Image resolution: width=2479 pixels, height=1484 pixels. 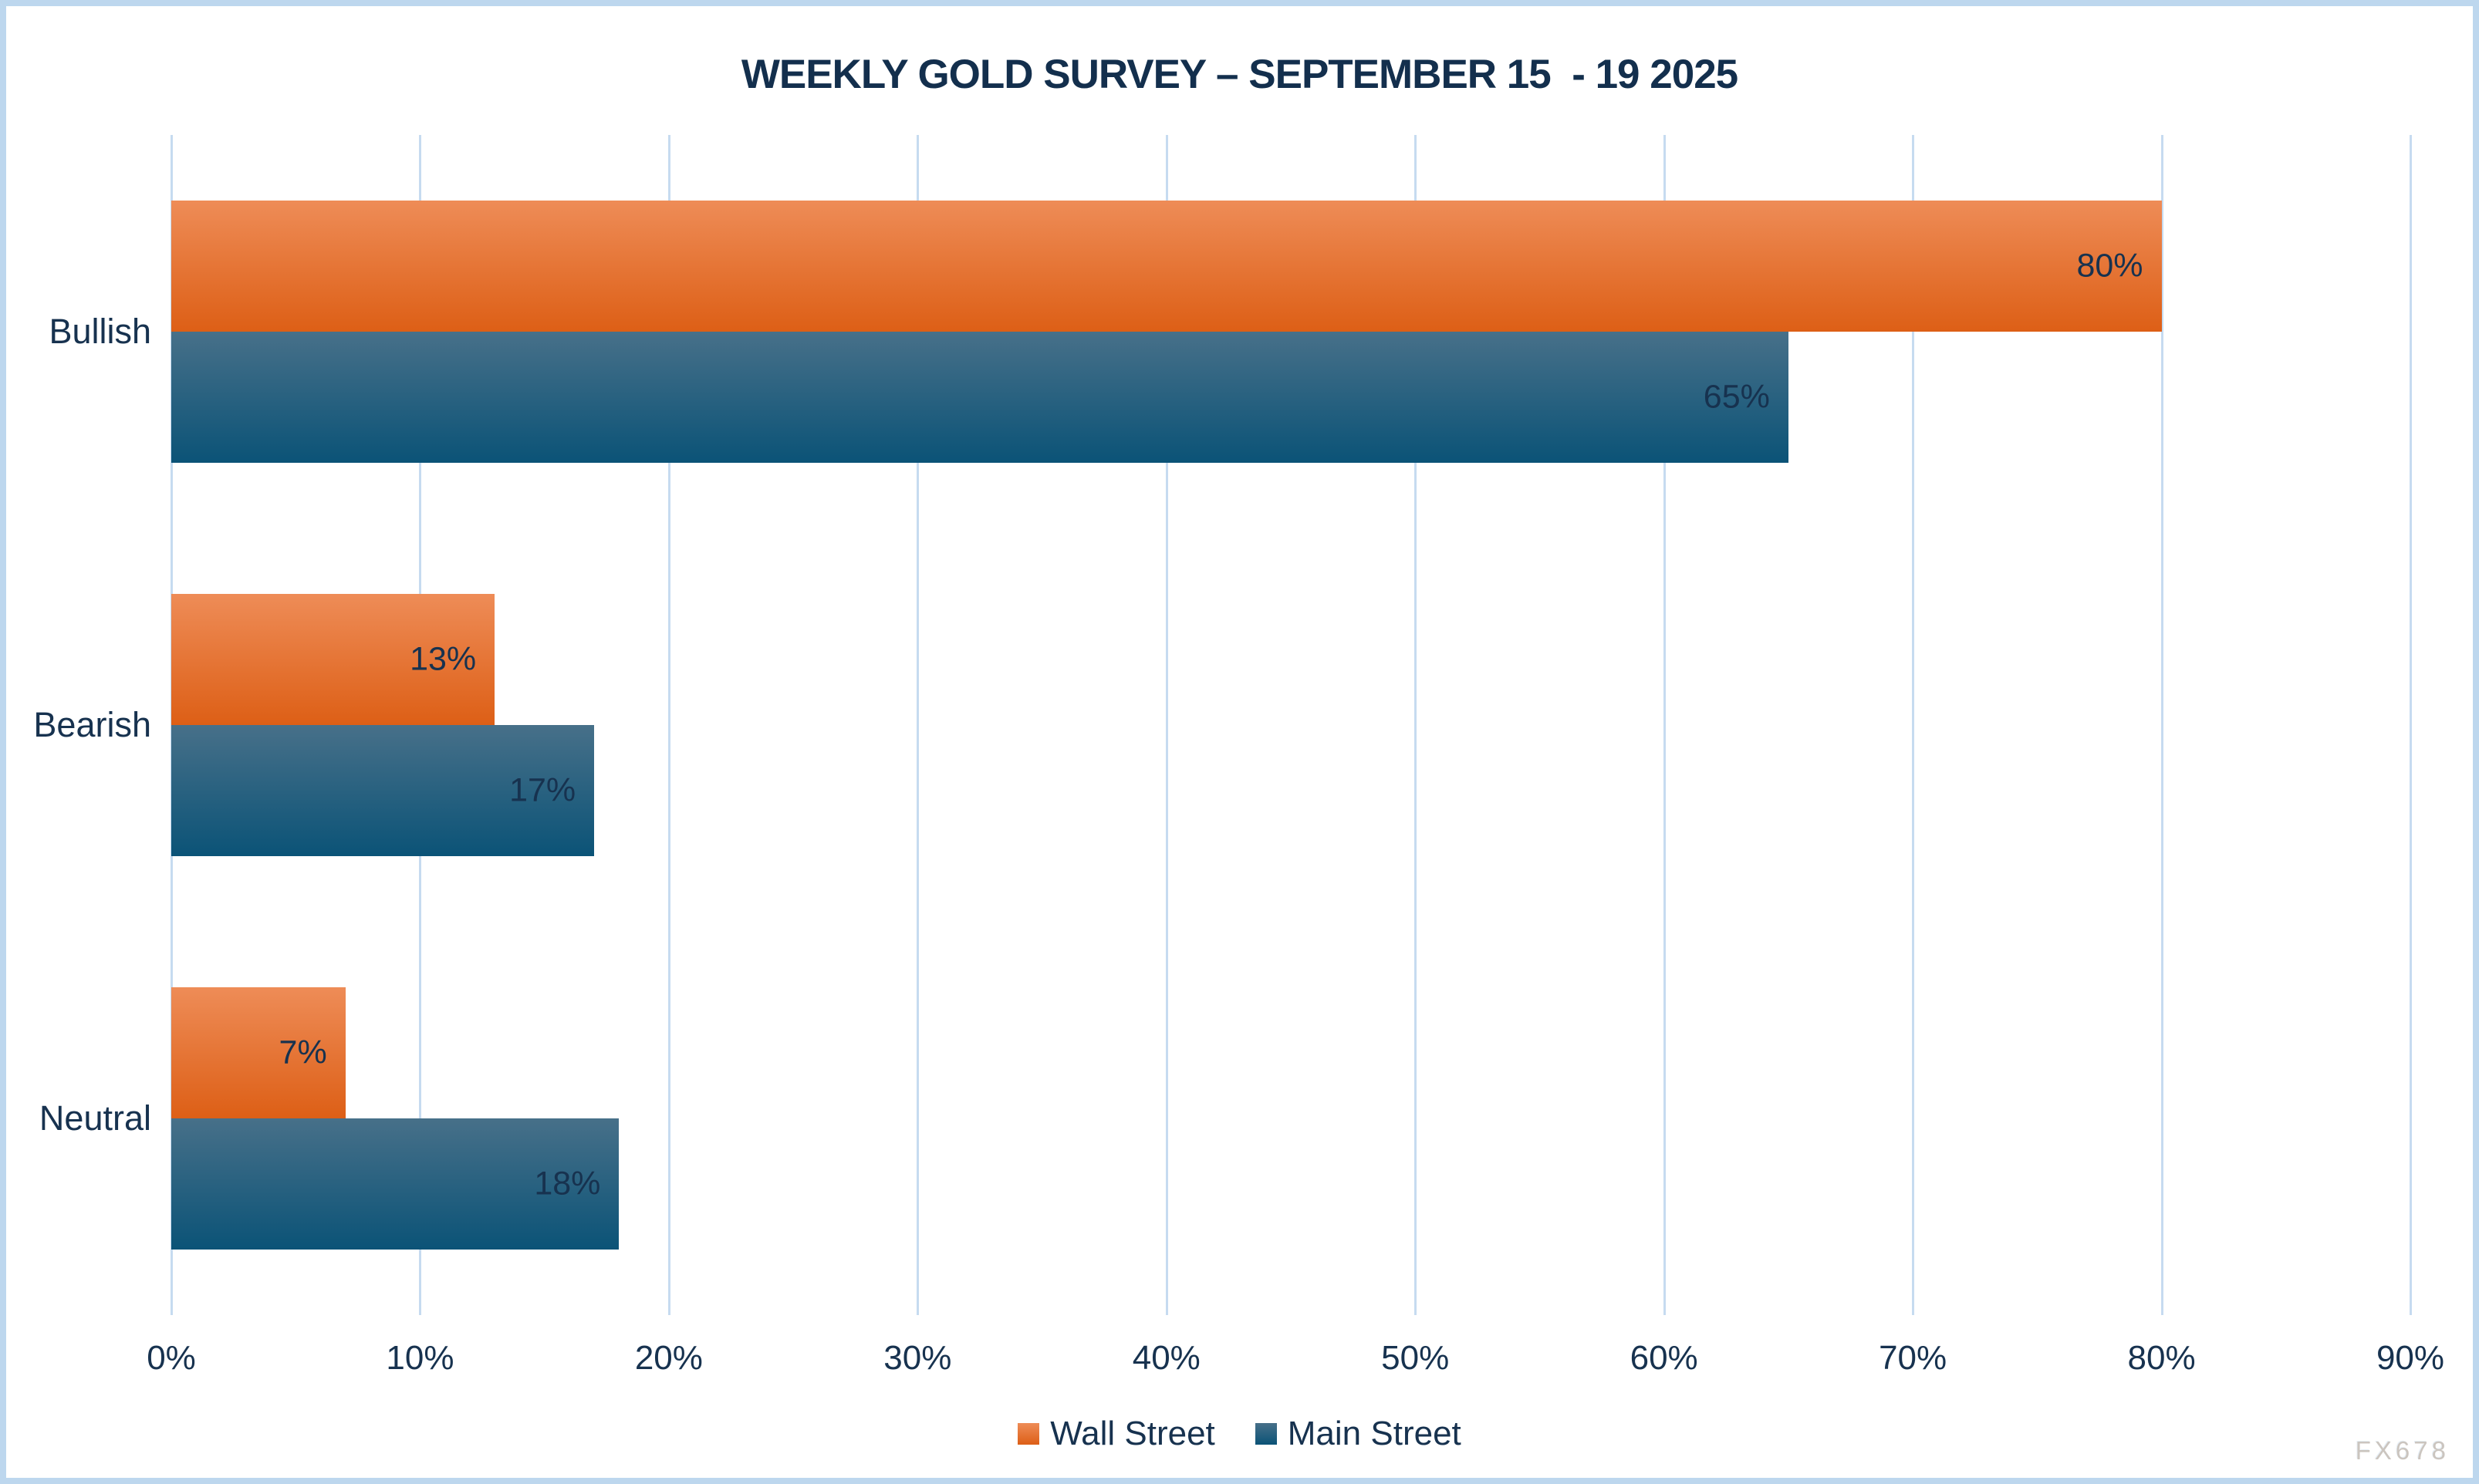 I want to click on gridline-50-, so click(x=1415, y=725).